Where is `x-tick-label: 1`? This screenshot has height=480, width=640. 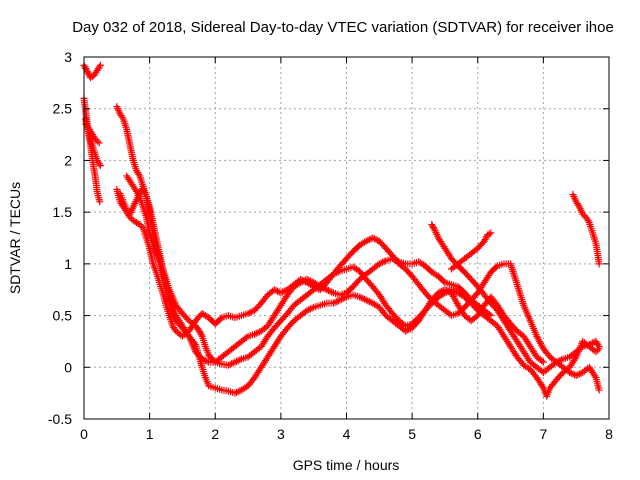 x-tick-label: 1 is located at coordinates (150, 434).